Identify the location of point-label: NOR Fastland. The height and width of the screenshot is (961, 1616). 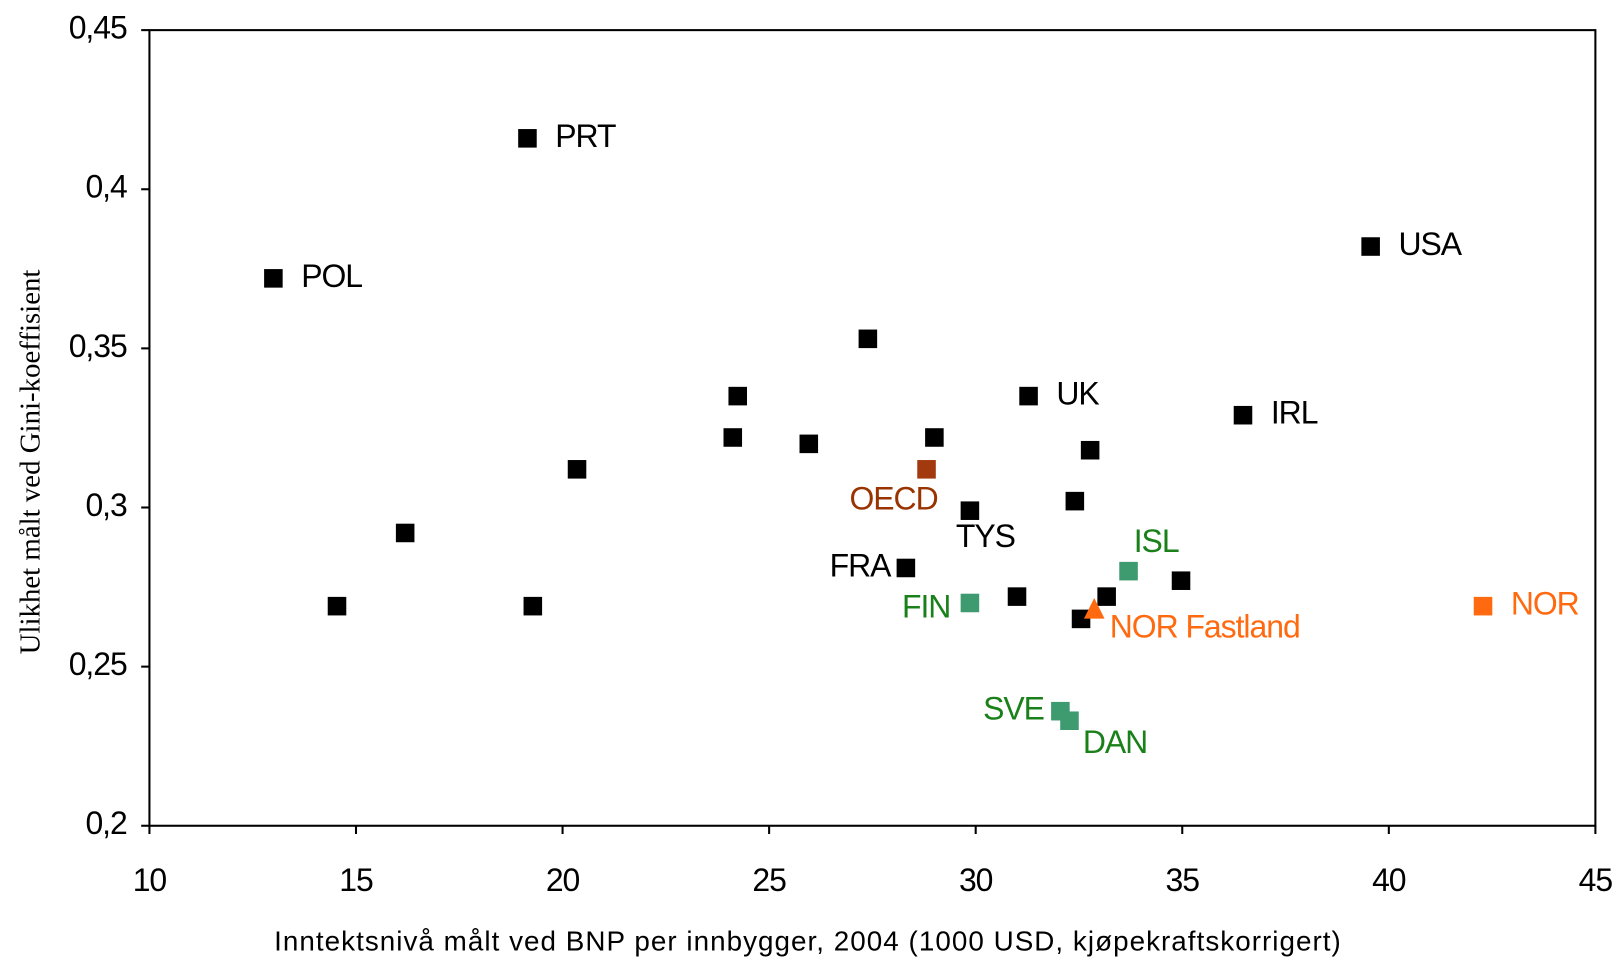
(1205, 626).